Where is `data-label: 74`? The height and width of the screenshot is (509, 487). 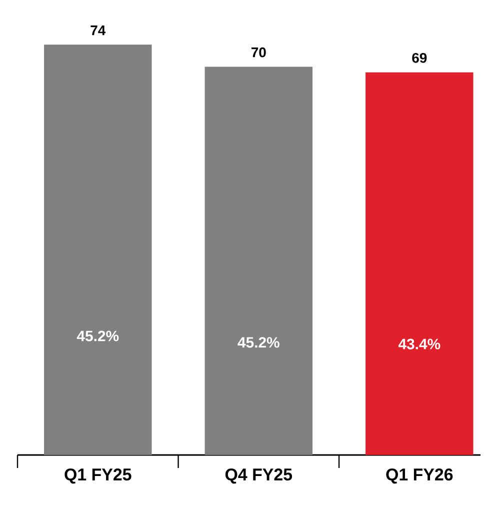
data-label: 74 is located at coordinates (98, 31).